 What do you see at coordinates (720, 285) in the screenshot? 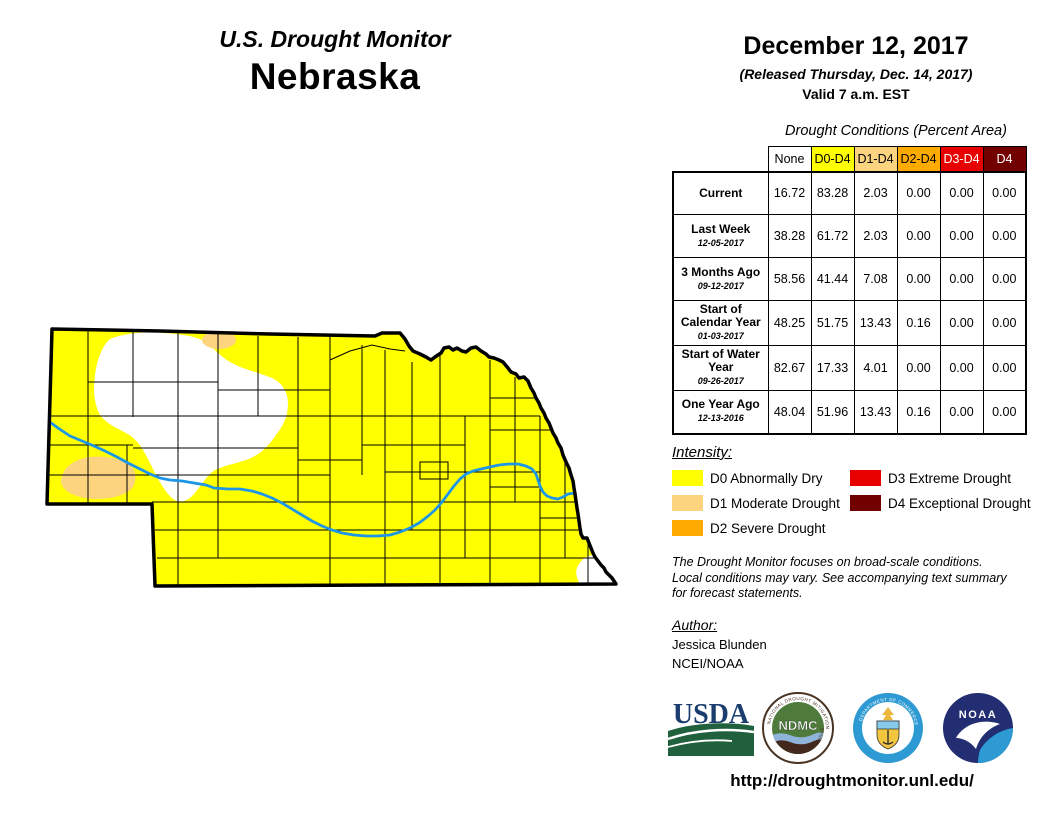
I see `row-date: 09-12-2017` at bounding box center [720, 285].